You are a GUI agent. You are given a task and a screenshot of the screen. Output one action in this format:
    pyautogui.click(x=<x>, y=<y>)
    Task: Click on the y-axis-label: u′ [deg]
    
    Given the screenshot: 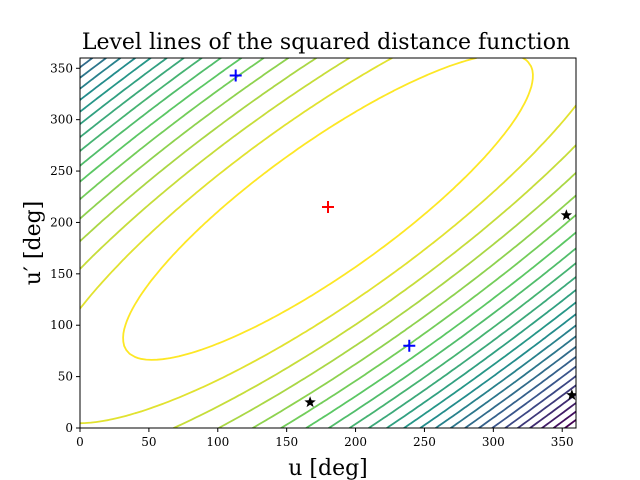 What is the action you would take?
    pyautogui.click(x=33, y=243)
    